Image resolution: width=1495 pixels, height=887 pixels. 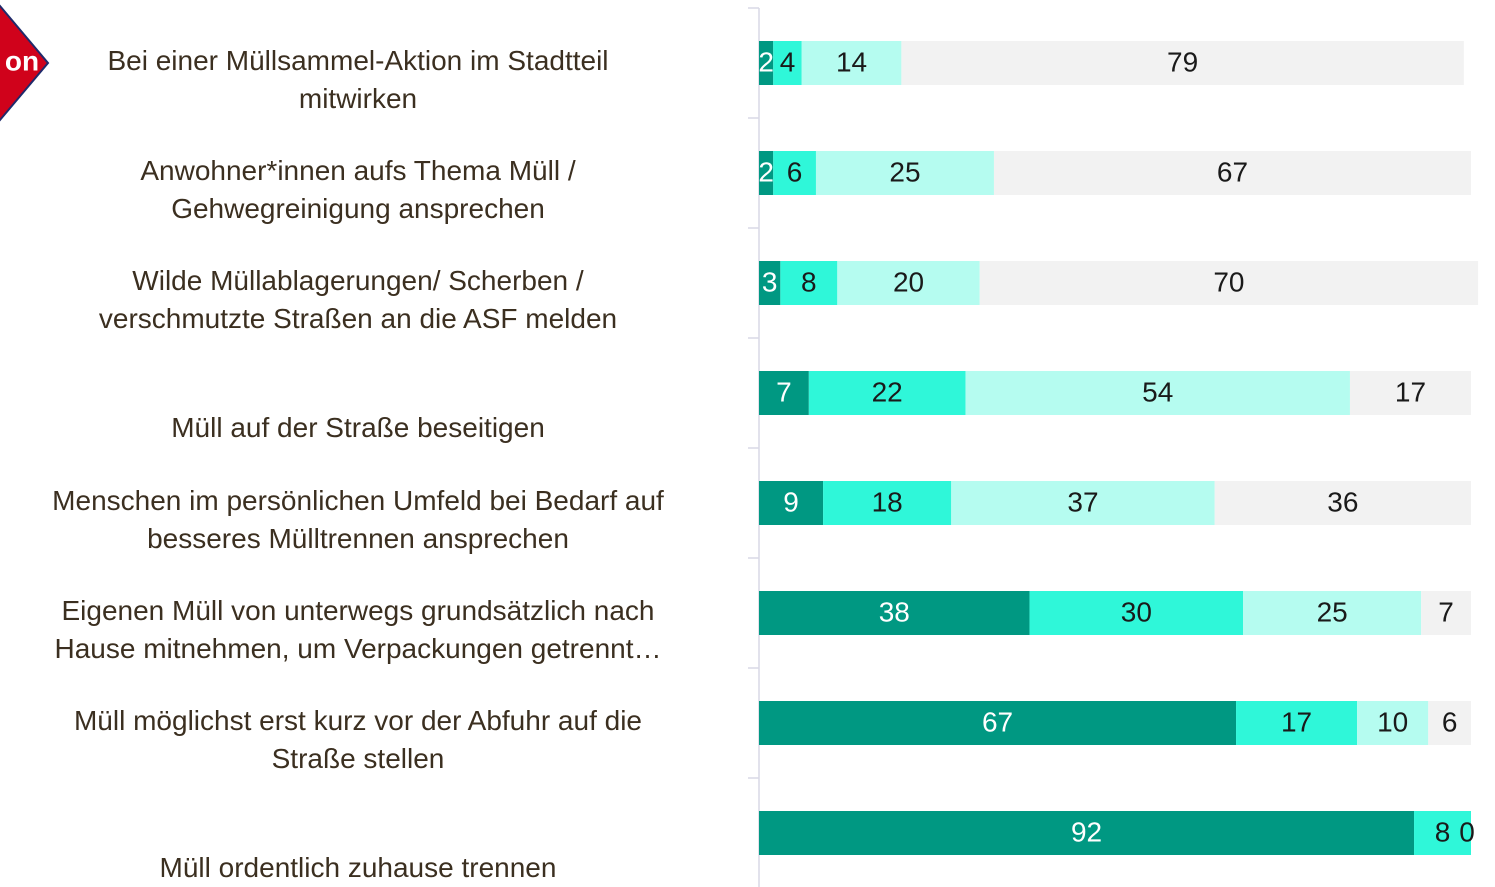 I want to click on data-label: 36, so click(x=1342, y=501).